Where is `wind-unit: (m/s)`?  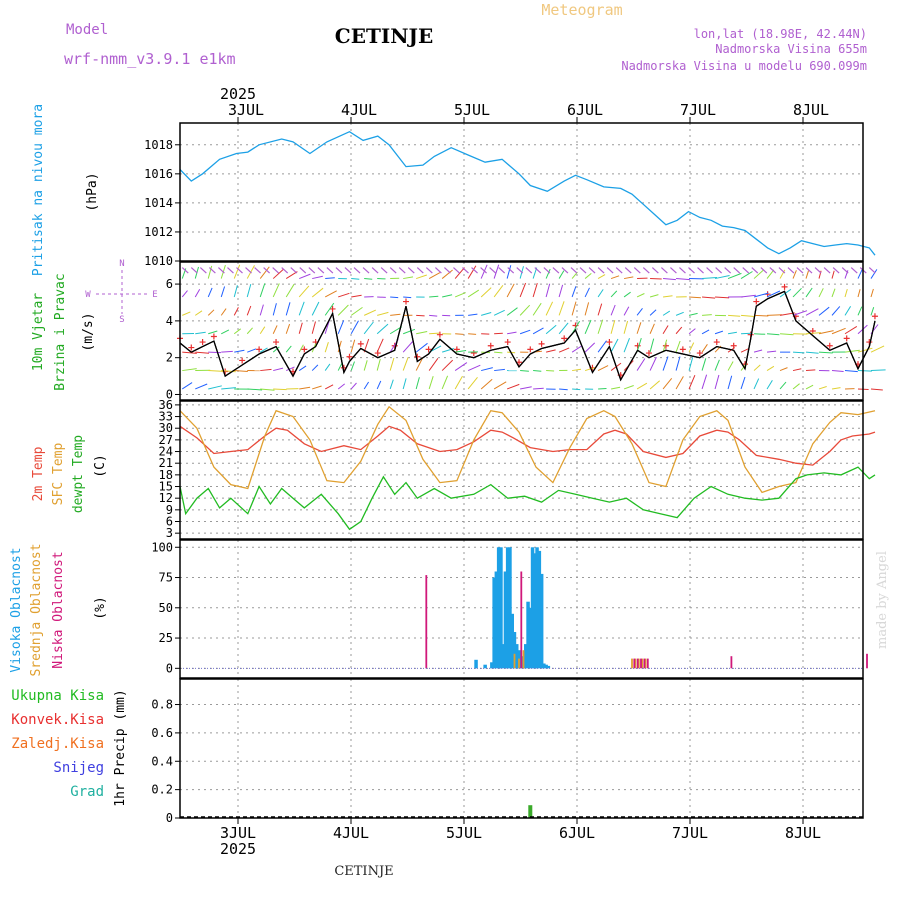
wind-unit: (m/s) is located at coordinates (88, 331).